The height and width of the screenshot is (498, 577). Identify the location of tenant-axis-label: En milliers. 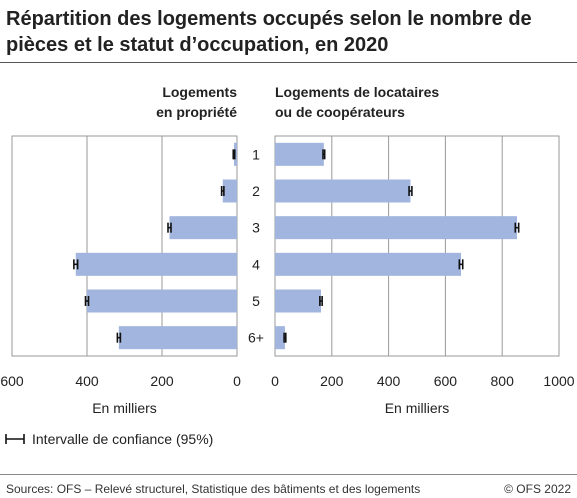
(417, 408).